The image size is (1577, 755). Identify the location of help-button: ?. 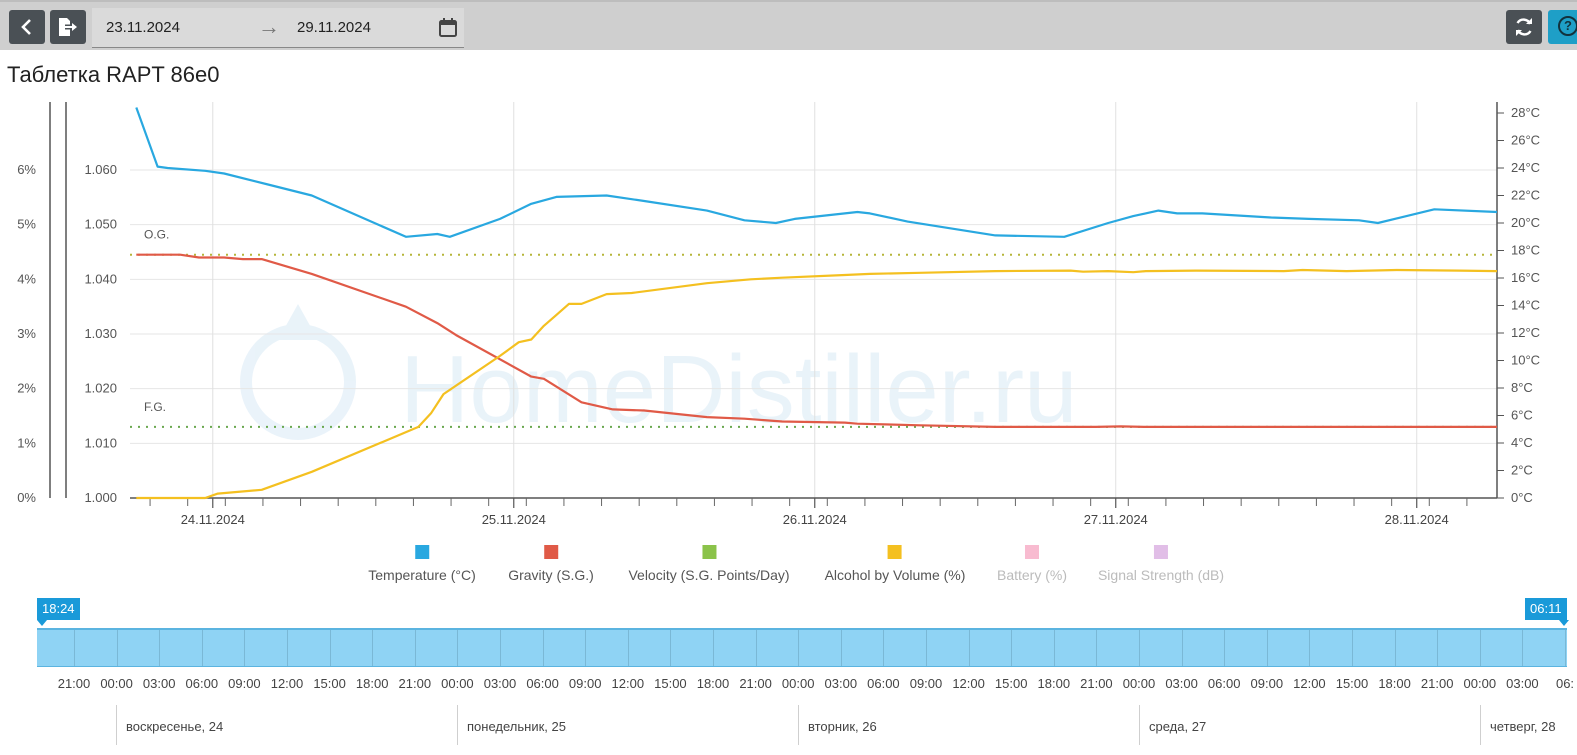
(1562, 27).